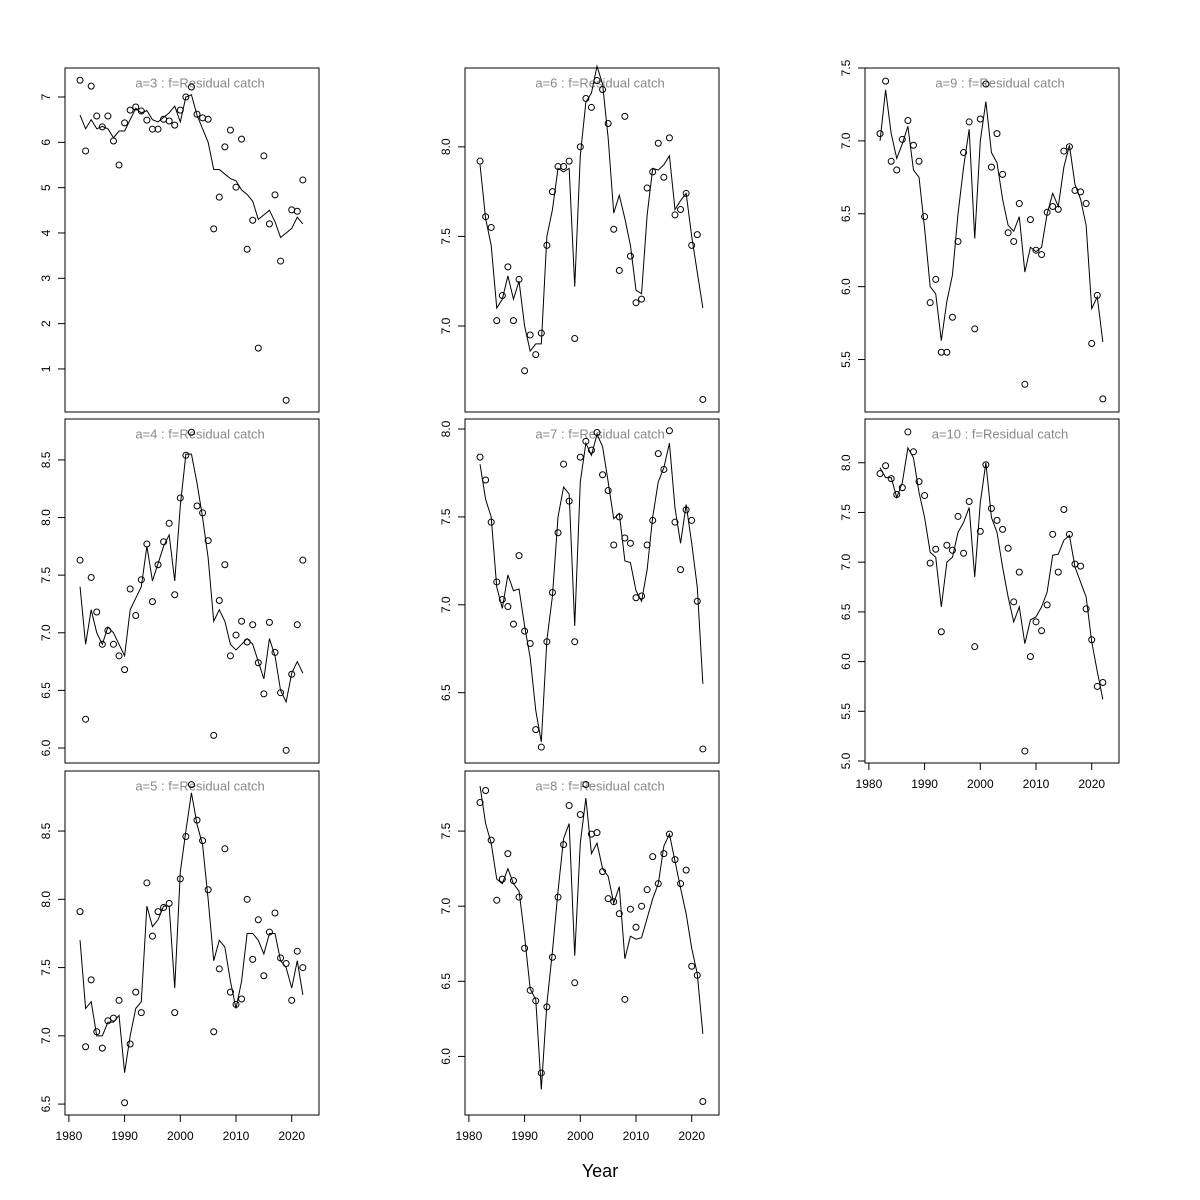  What do you see at coordinates (1036, 784) in the screenshot?
I see `x-tick-label: 2010` at bounding box center [1036, 784].